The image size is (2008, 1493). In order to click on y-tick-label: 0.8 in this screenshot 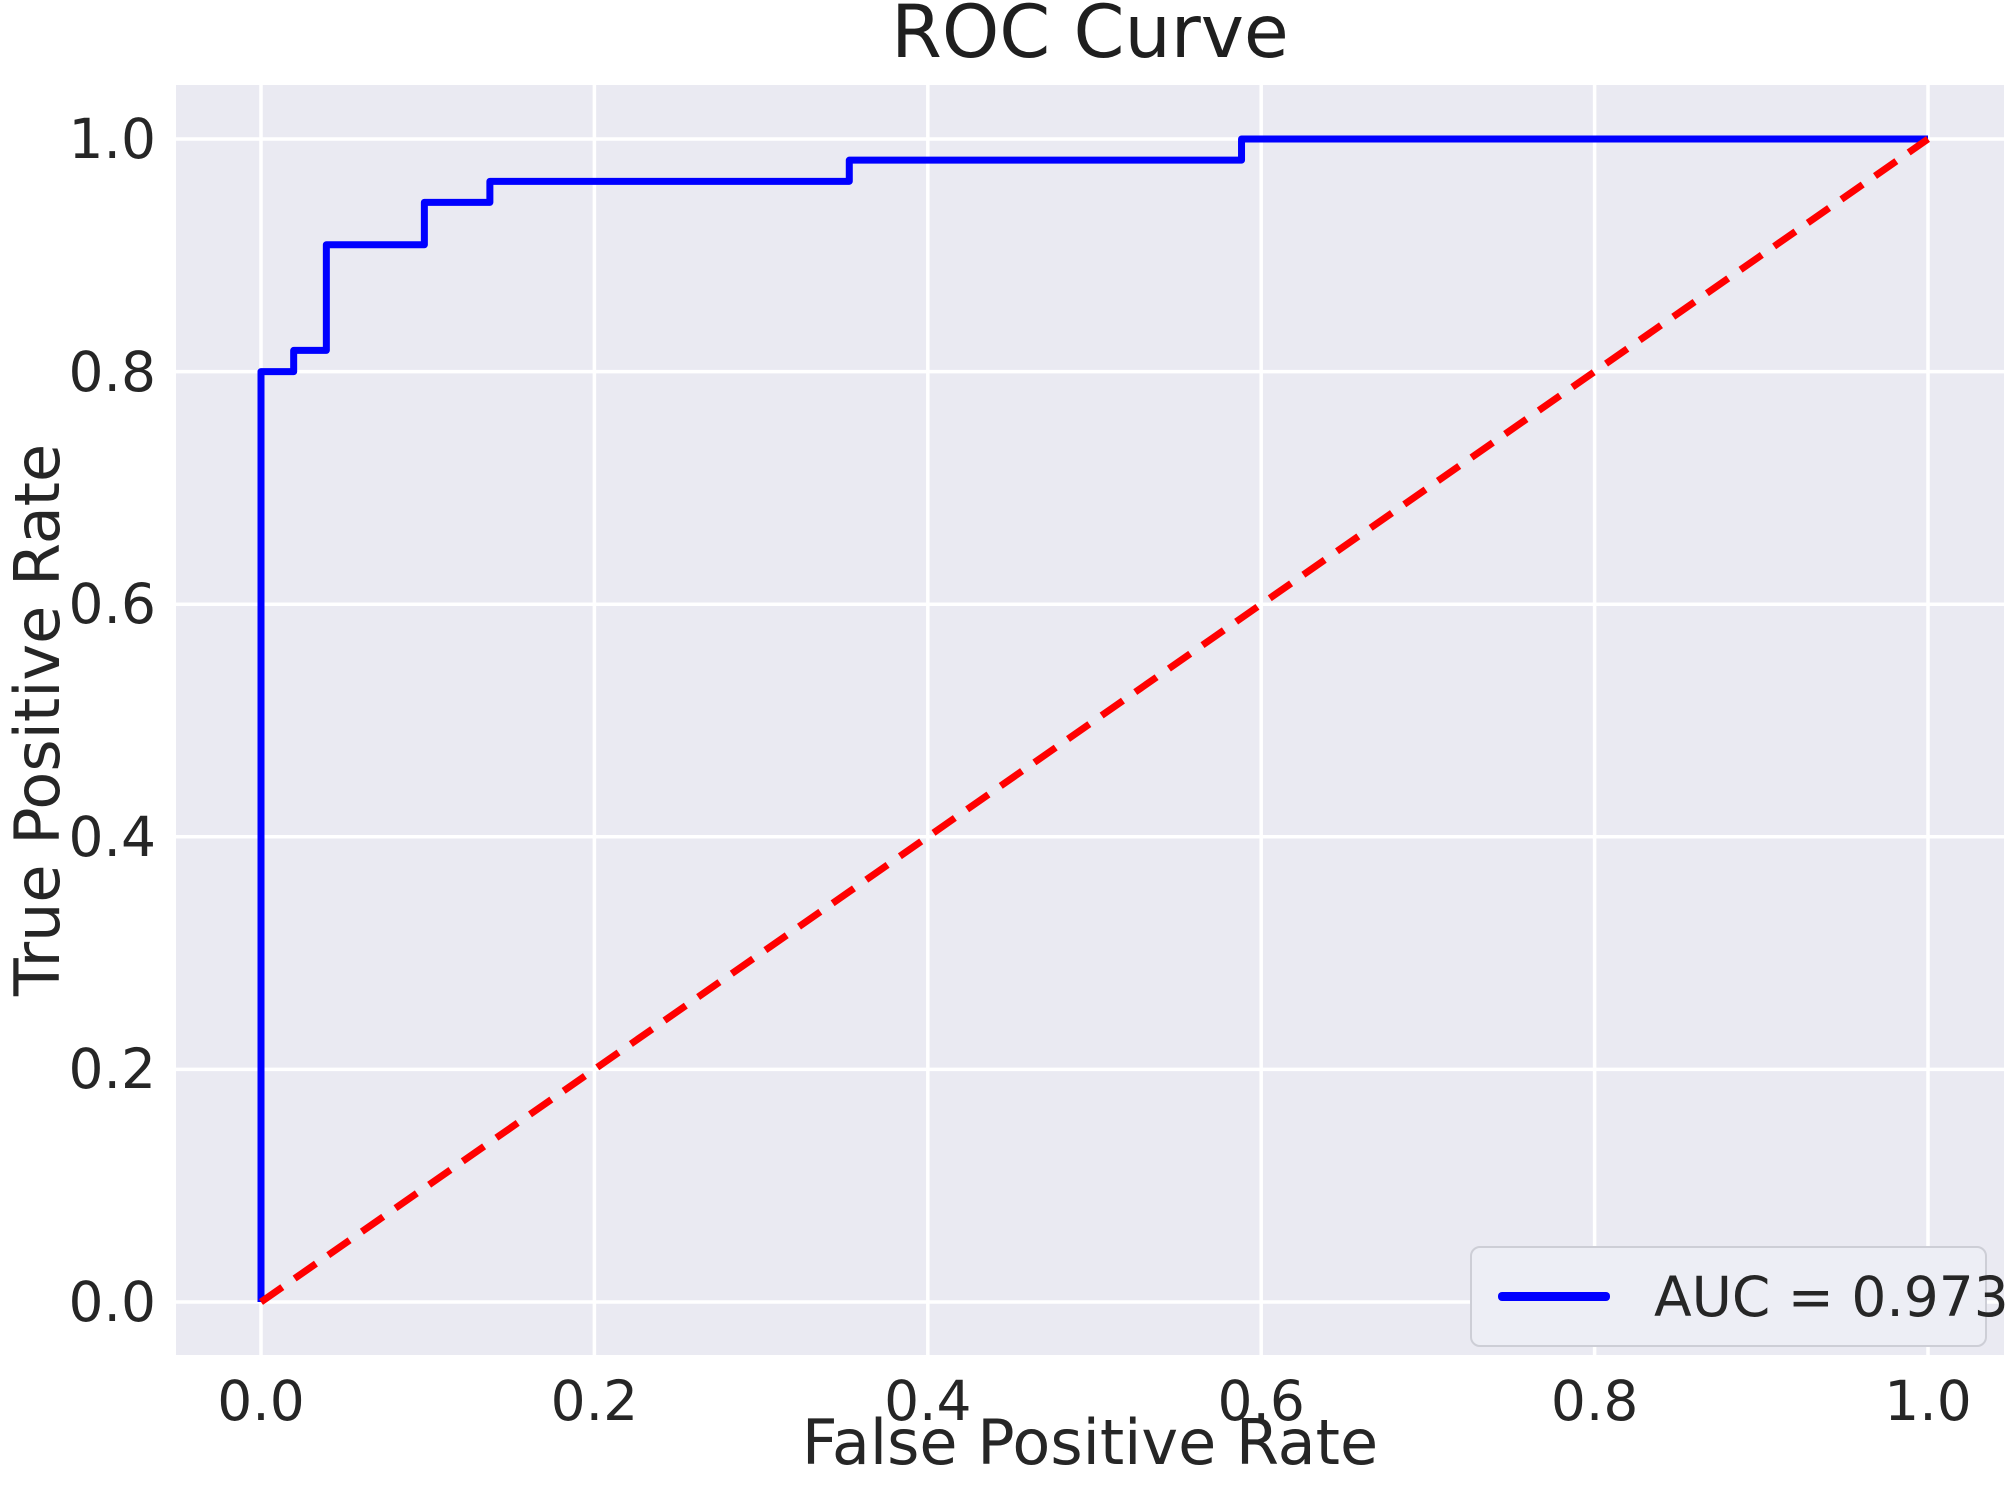, I will do `click(112, 371)`.